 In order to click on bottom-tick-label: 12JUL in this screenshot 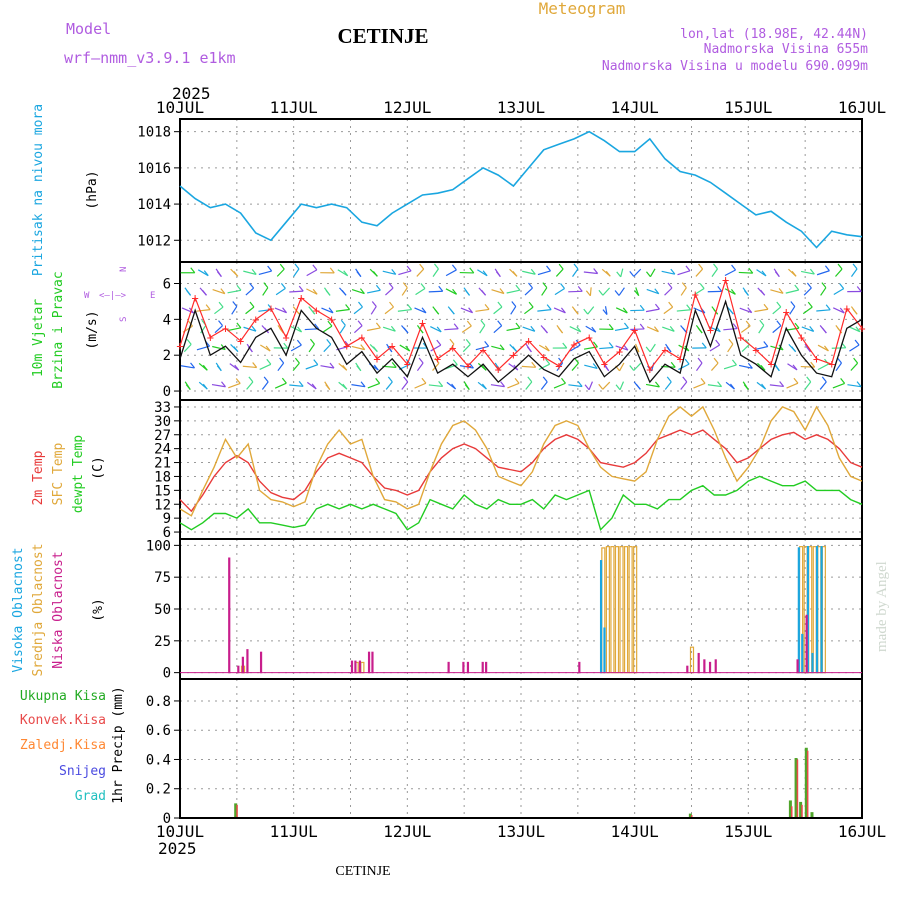, I will do `click(407, 831)`.